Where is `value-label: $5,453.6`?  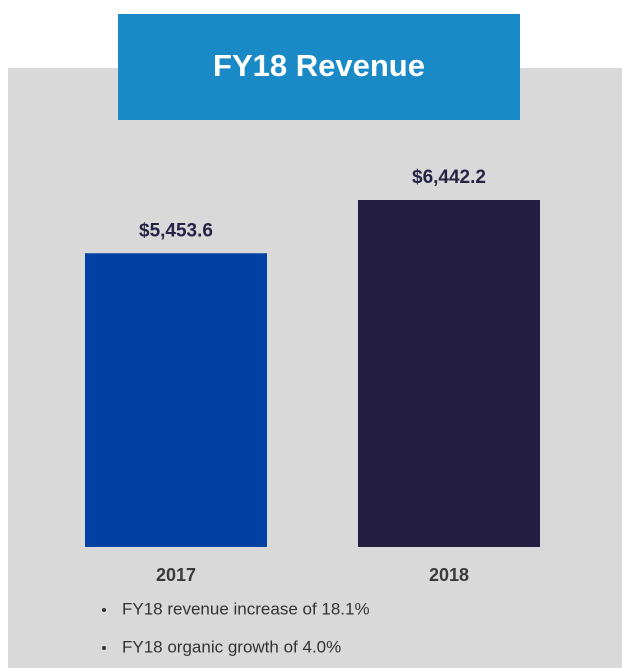 value-label: $5,453.6 is located at coordinates (176, 230).